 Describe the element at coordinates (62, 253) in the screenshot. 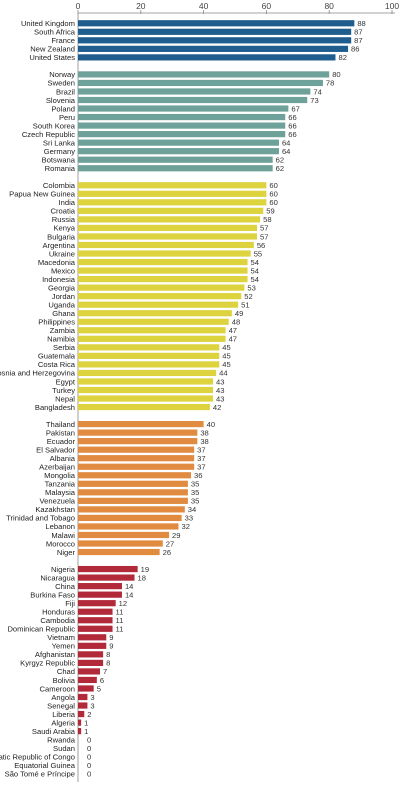

I see `category-label: Ukraine` at that location.